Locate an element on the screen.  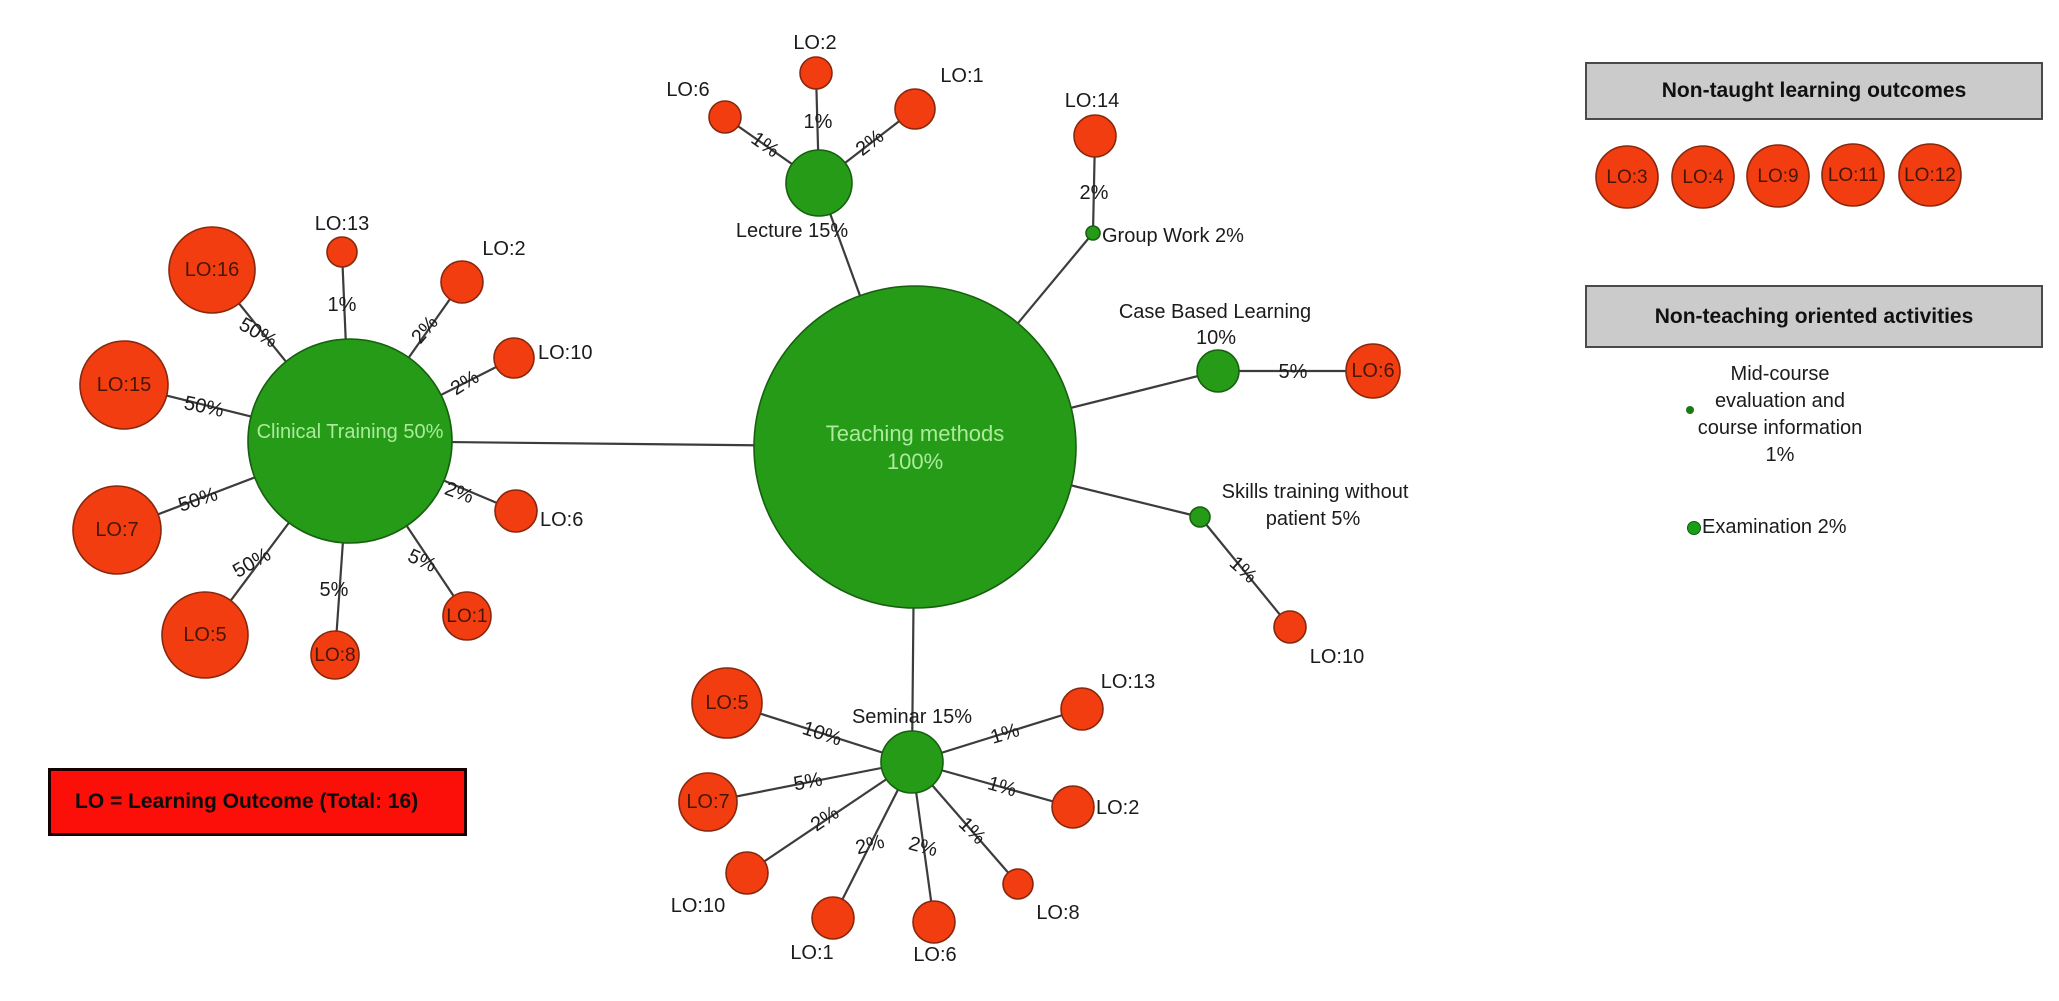
node-label-lo15-cli: LO:15 is located at coordinates (124, 385).